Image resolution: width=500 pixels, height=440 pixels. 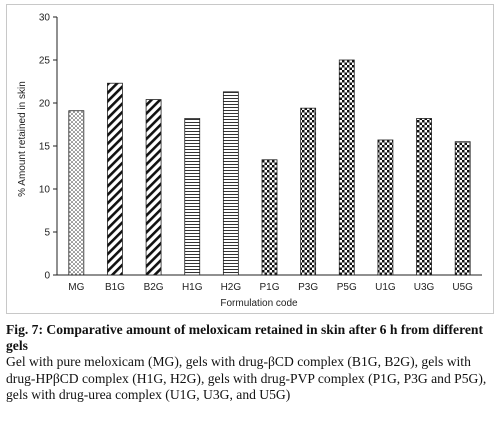 I want to click on bar-u3g, so click(x=424, y=197).